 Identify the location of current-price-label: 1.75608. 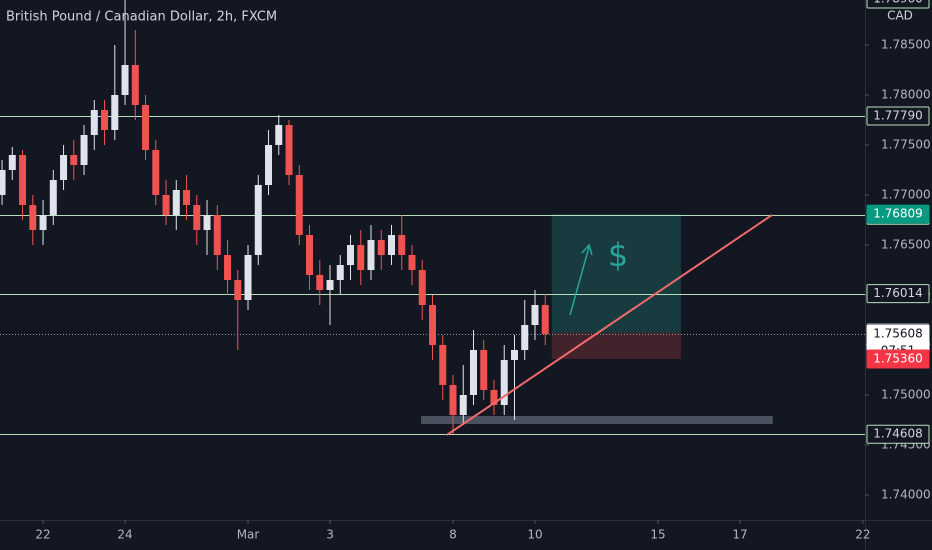
(898, 334).